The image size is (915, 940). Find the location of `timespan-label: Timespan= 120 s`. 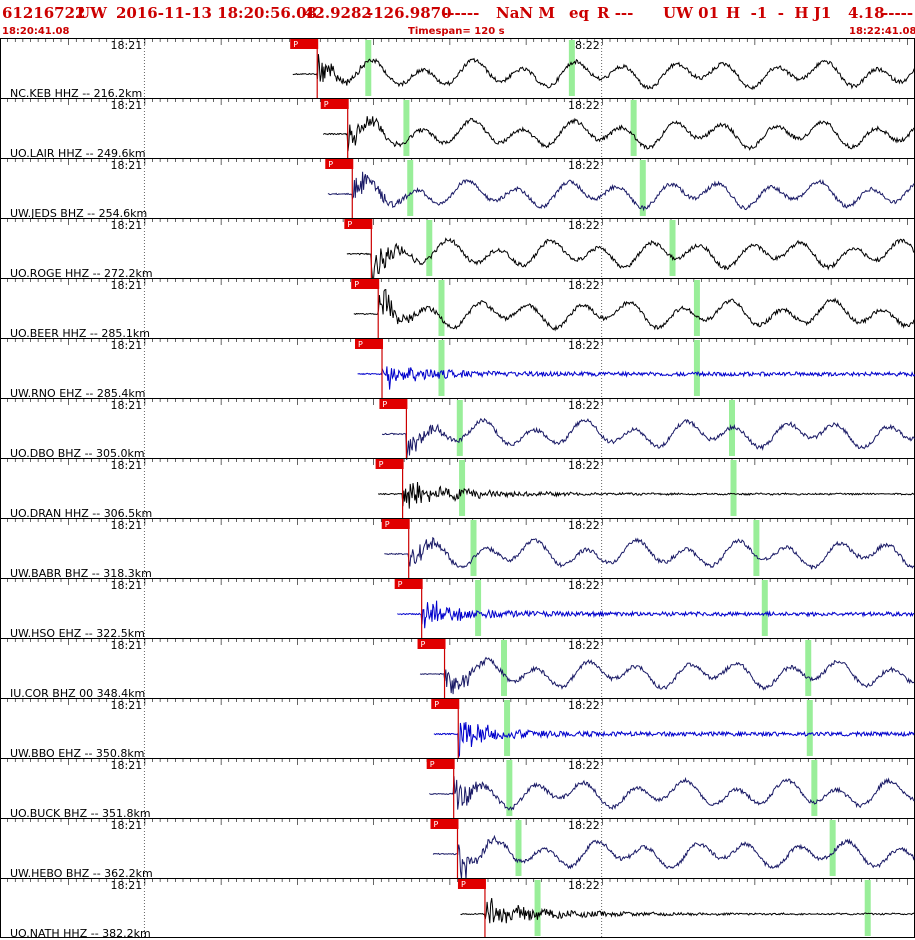

timespan-label: Timespan= 120 s is located at coordinates (456, 31).